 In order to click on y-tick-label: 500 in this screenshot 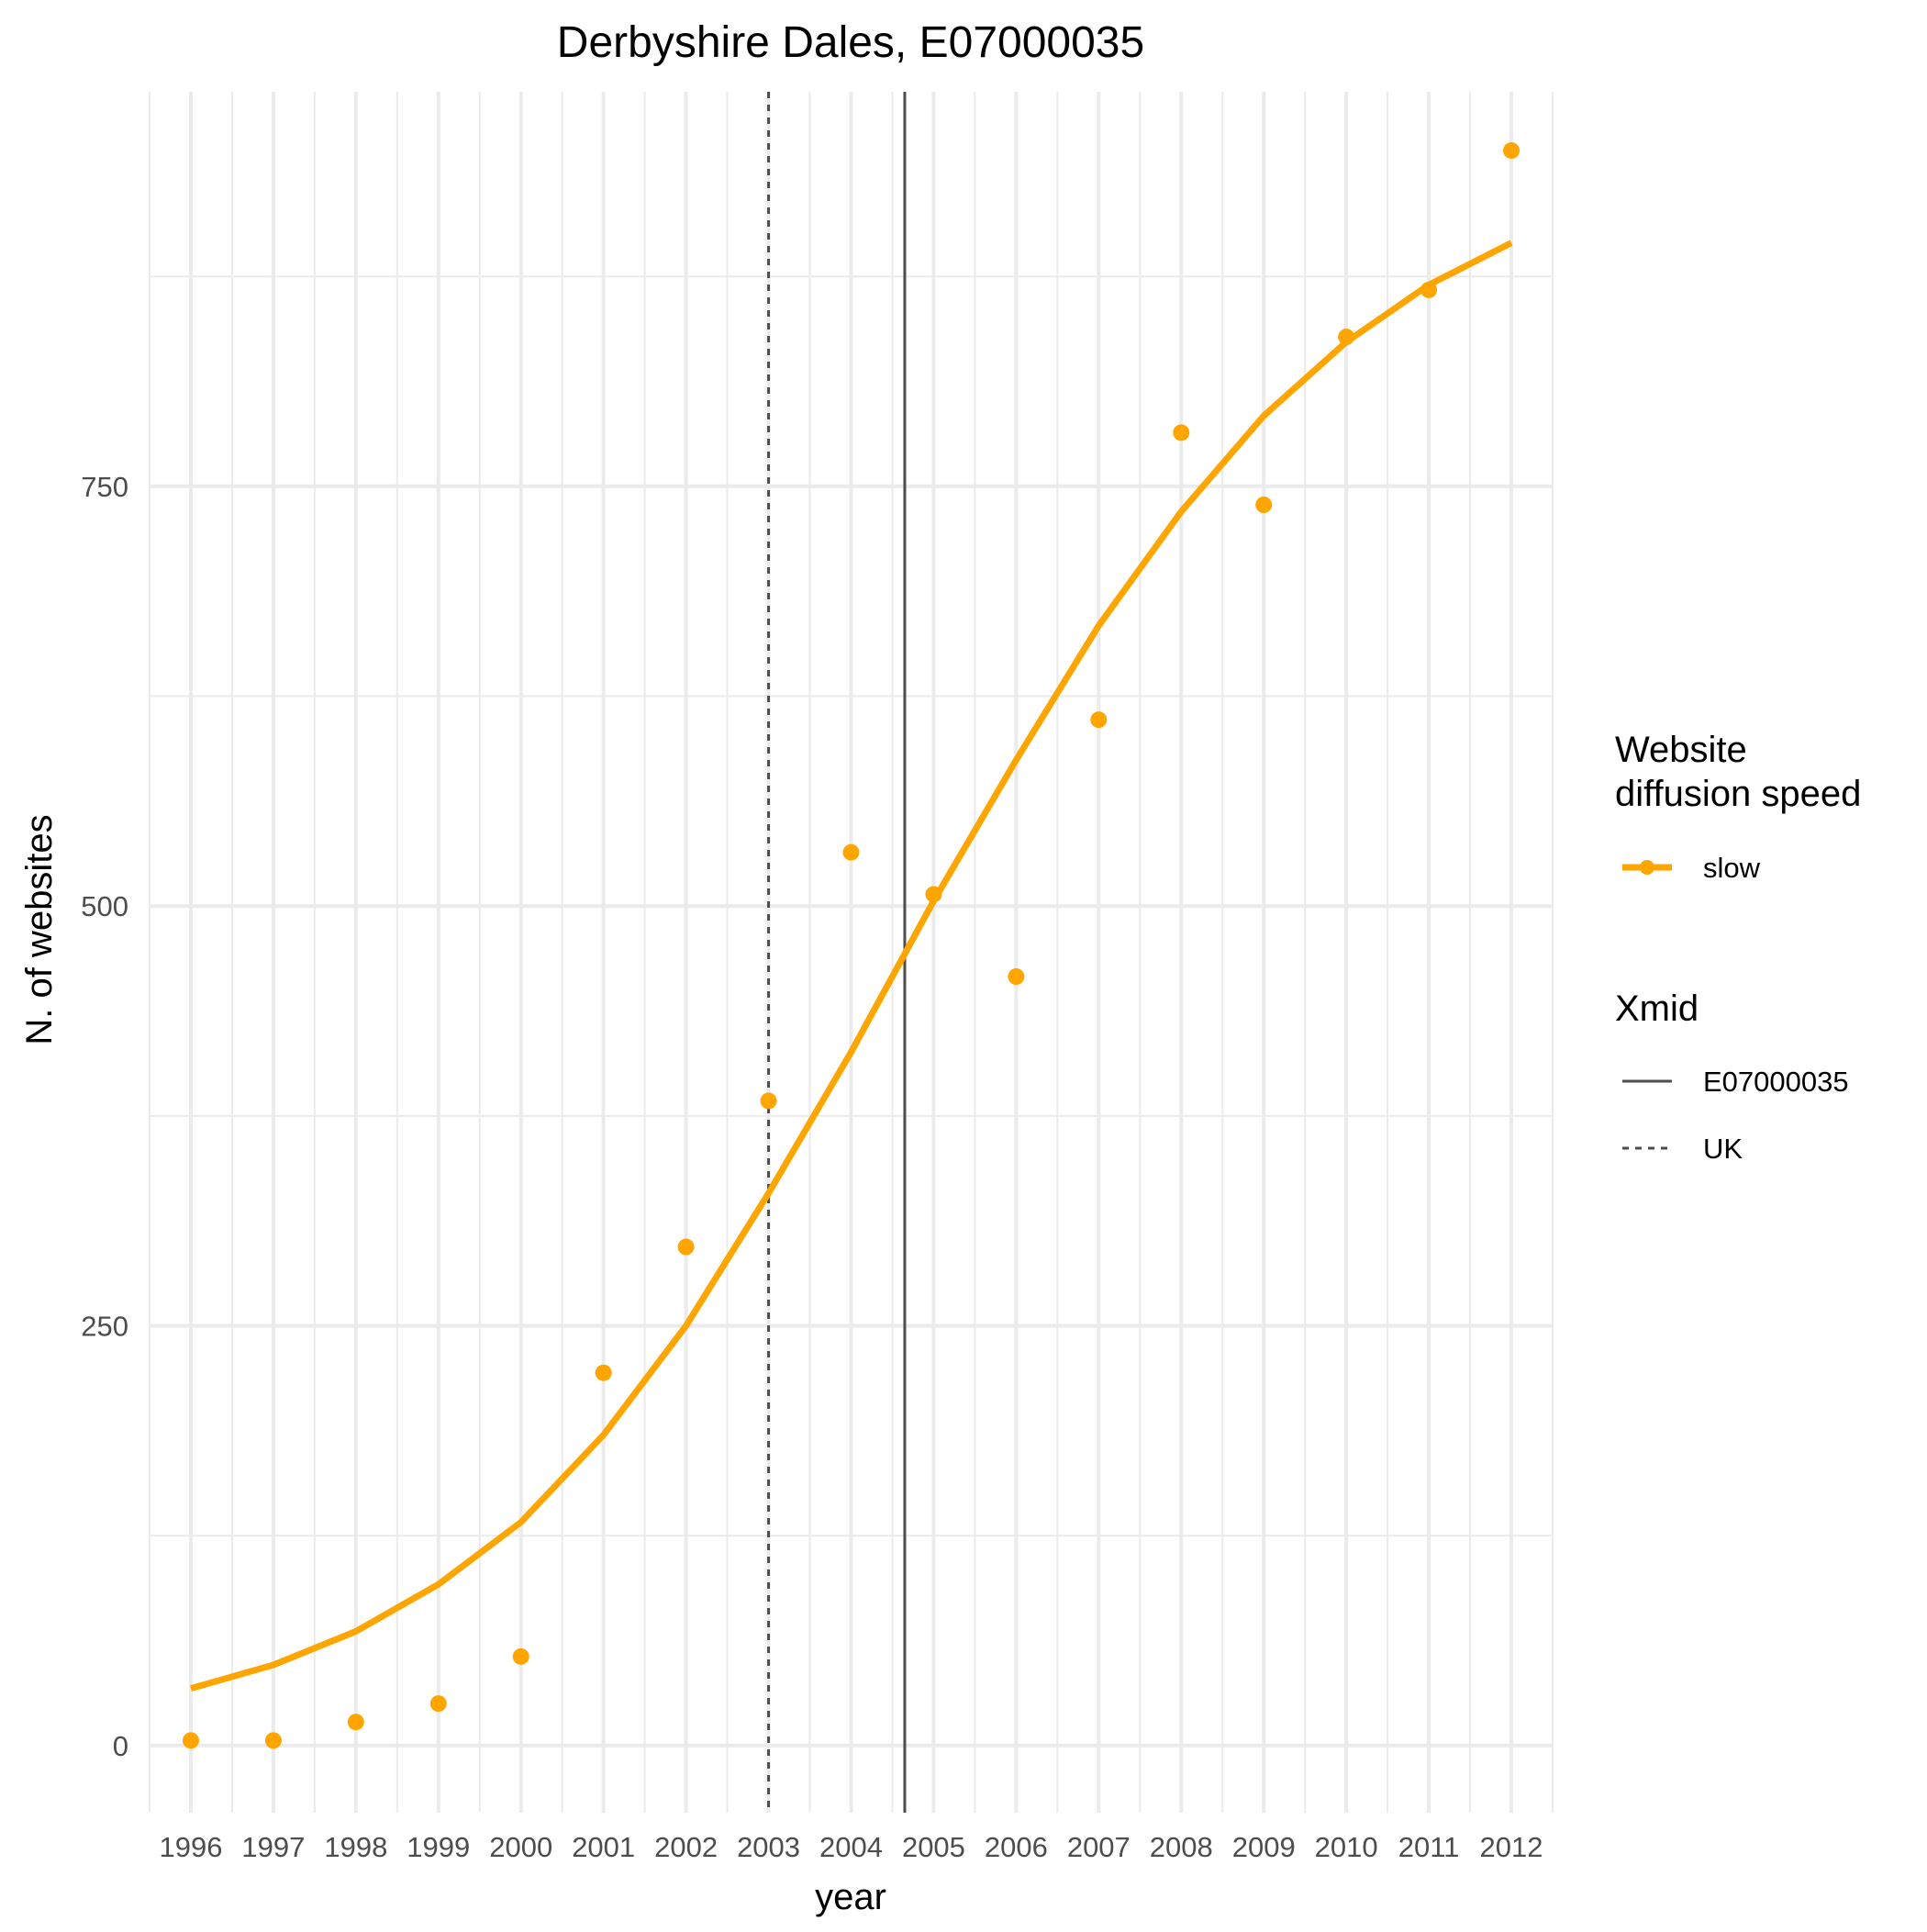, I will do `click(104, 906)`.